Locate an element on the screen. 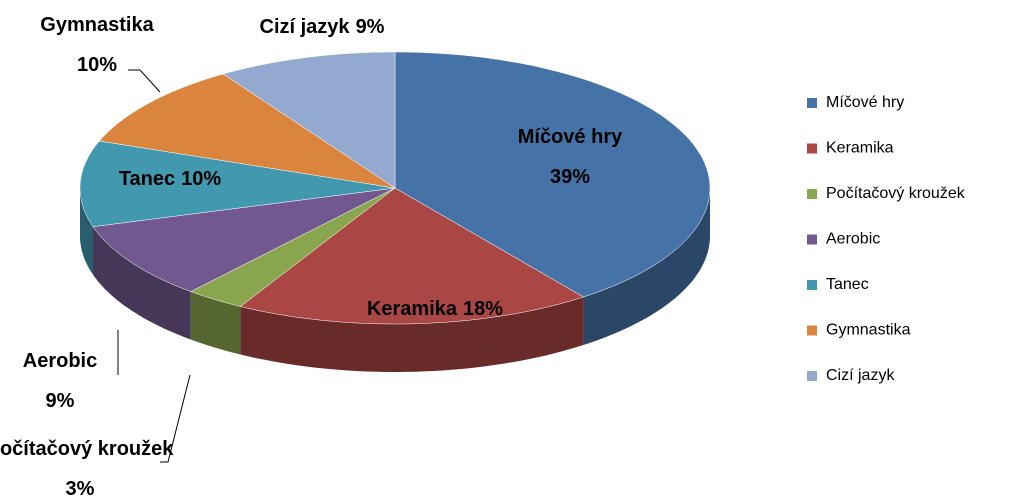  data-label: Míčové hry 39% is located at coordinates (570, 157).